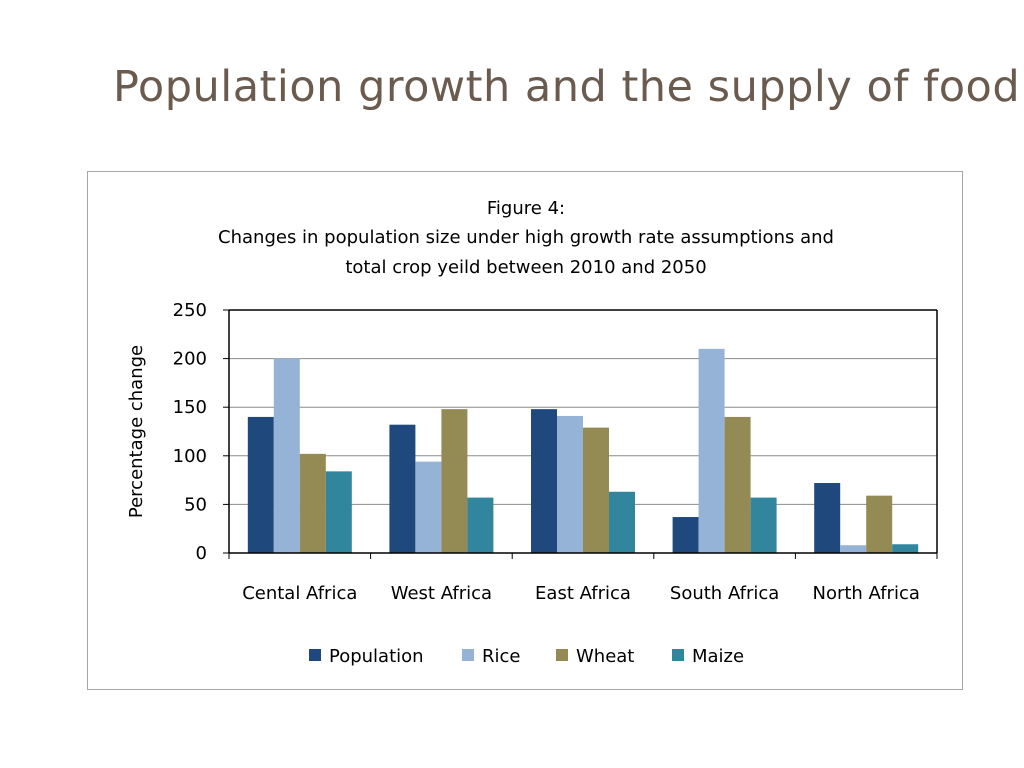  Describe the element at coordinates (718, 656) in the screenshot. I see `legend-label-maize: Maize` at that location.